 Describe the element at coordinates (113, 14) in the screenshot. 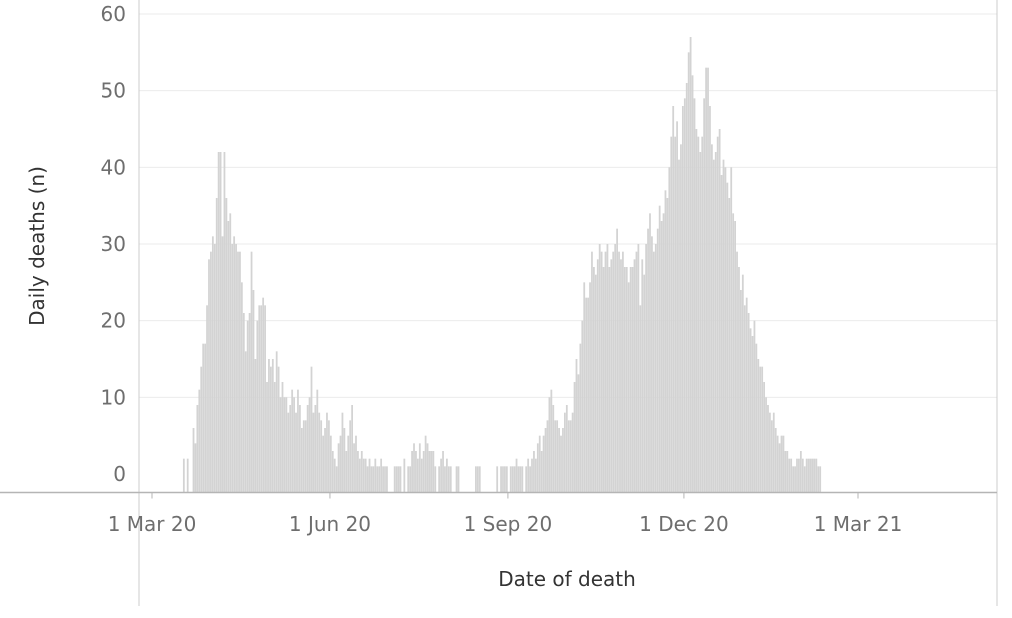

I see `y-tick-label: 60` at that location.